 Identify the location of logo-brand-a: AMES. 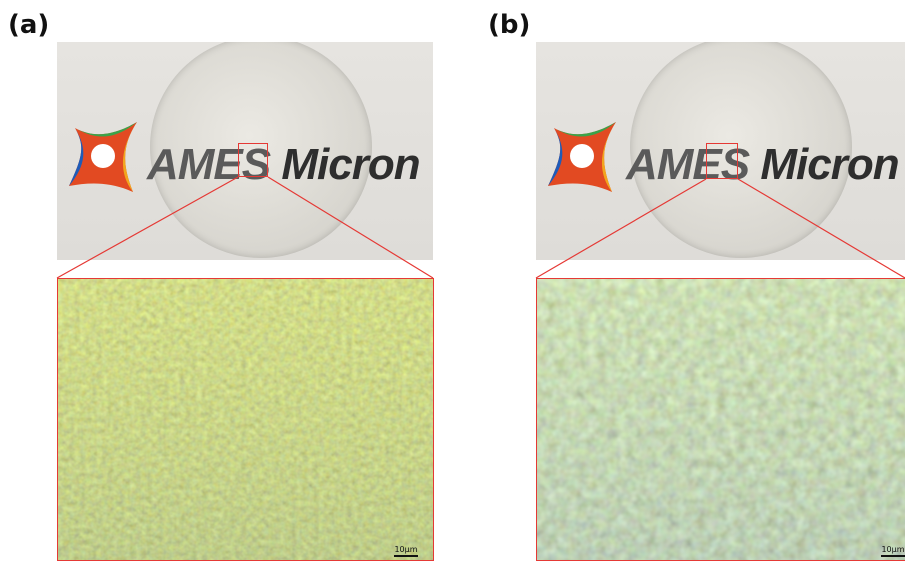
(209, 164).